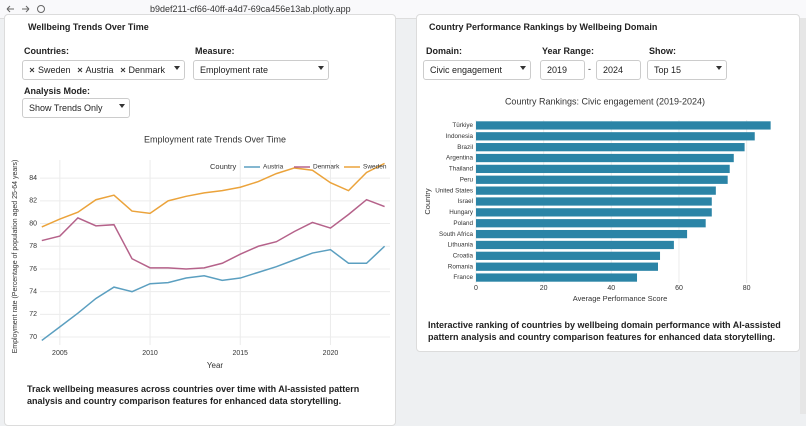 The image size is (806, 426). I want to click on y-tick-label: Peru, so click(467, 179).